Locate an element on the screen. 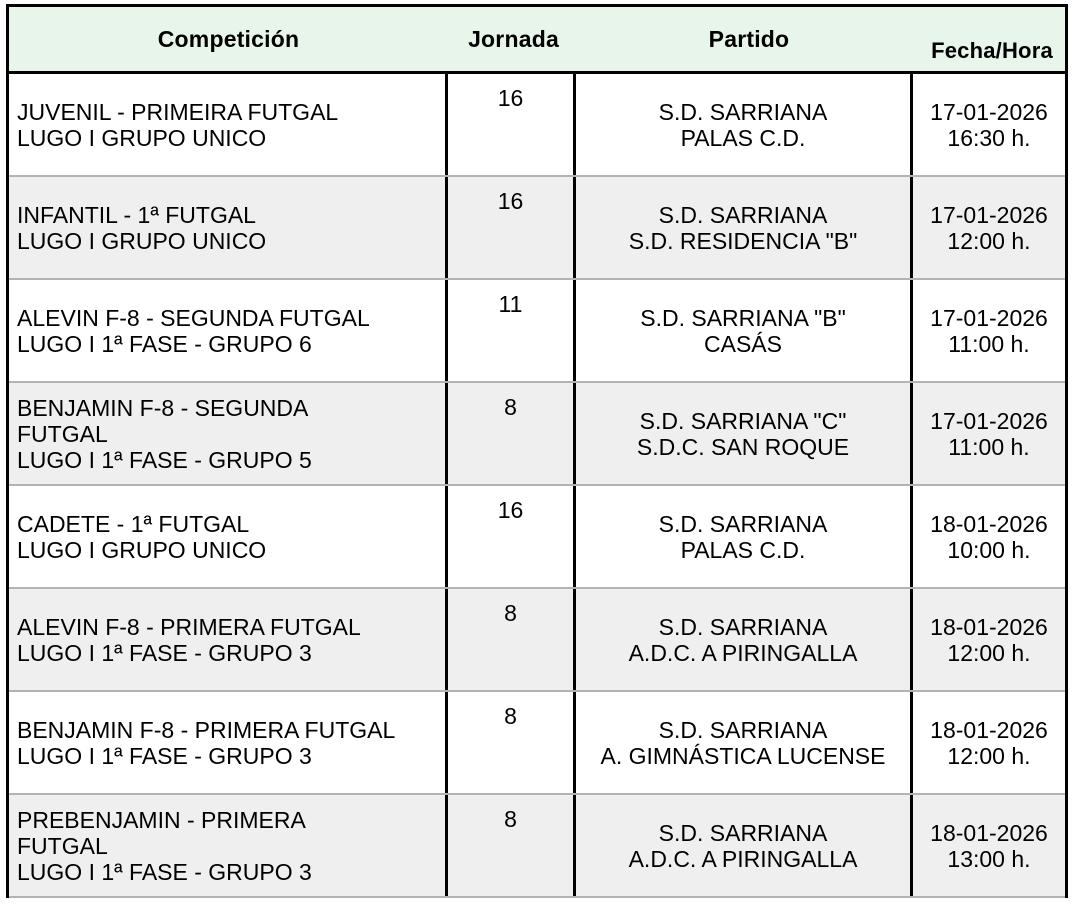 The height and width of the screenshot is (919, 1074). competition-line: PREBENJAMIN - PRIMERA is located at coordinates (161, 819).